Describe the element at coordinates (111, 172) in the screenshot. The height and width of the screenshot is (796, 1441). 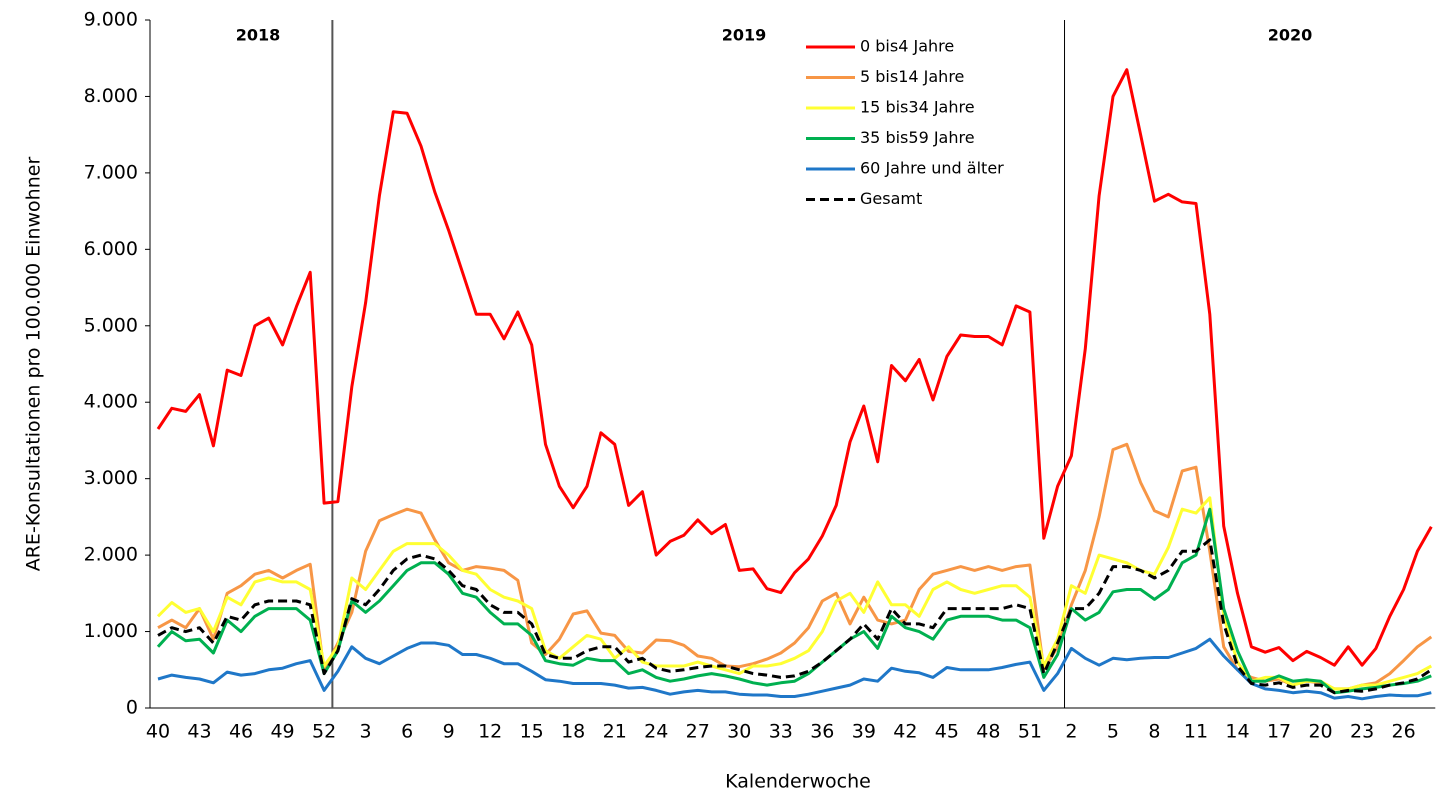
I see `y-tick-label: 7.000` at that location.